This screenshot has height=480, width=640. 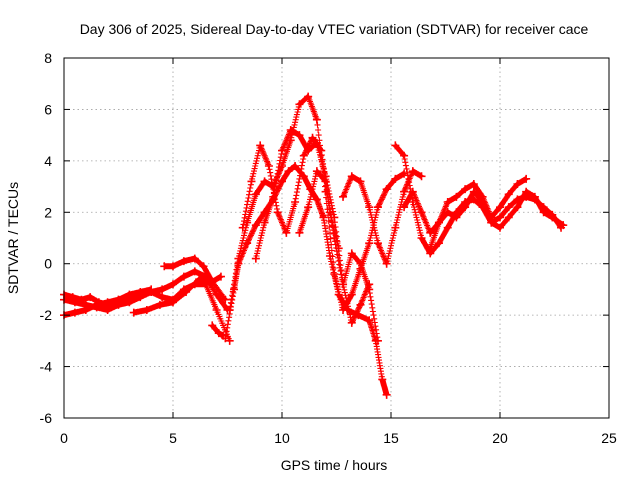 I want to click on x-tick-label: 10, so click(x=282, y=438).